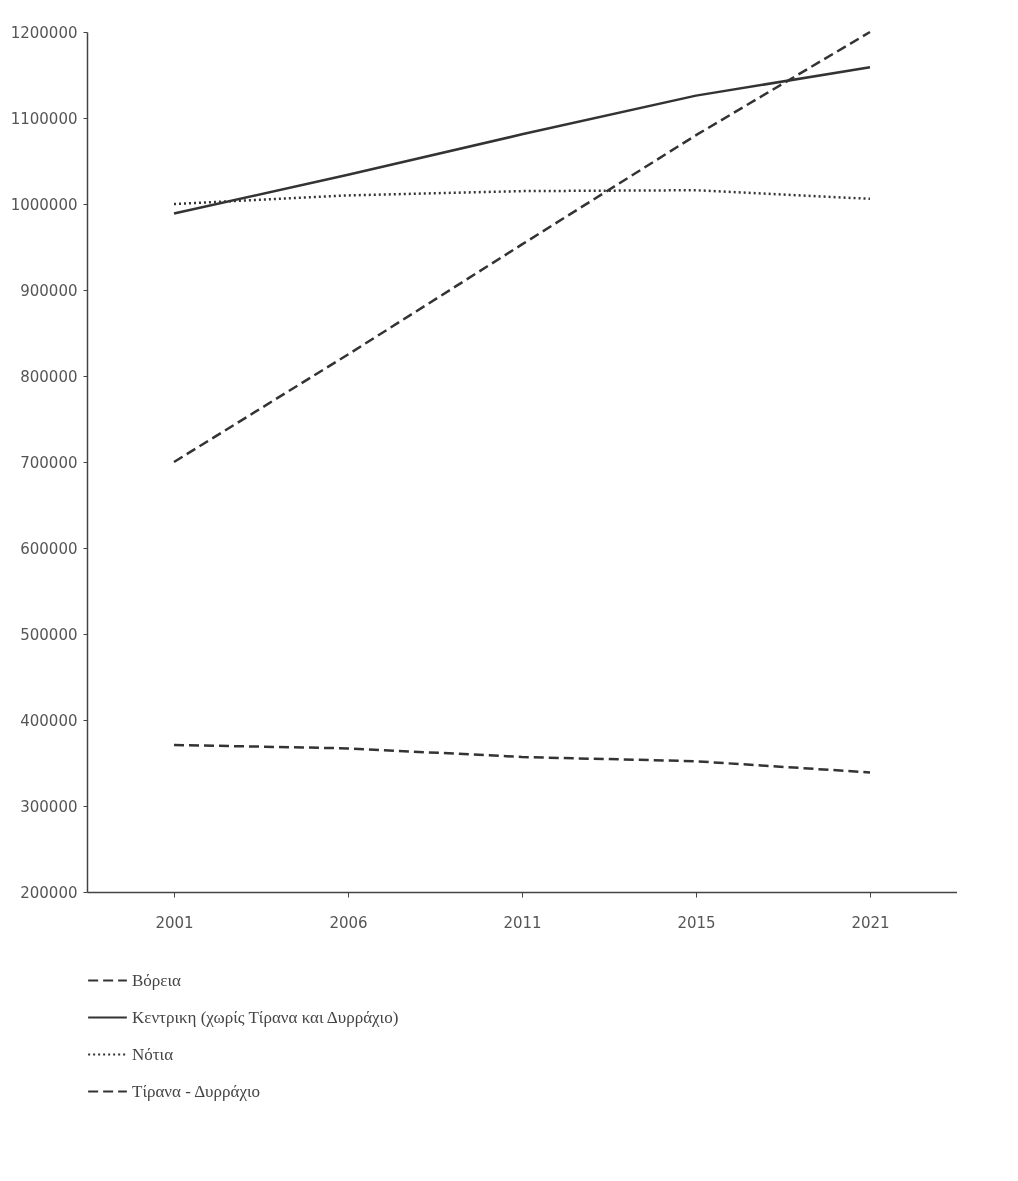 This screenshot has height=1181, width=1018. I want to click on legend-label: Τίρανα - Δυρράχιο, so click(196, 1091).